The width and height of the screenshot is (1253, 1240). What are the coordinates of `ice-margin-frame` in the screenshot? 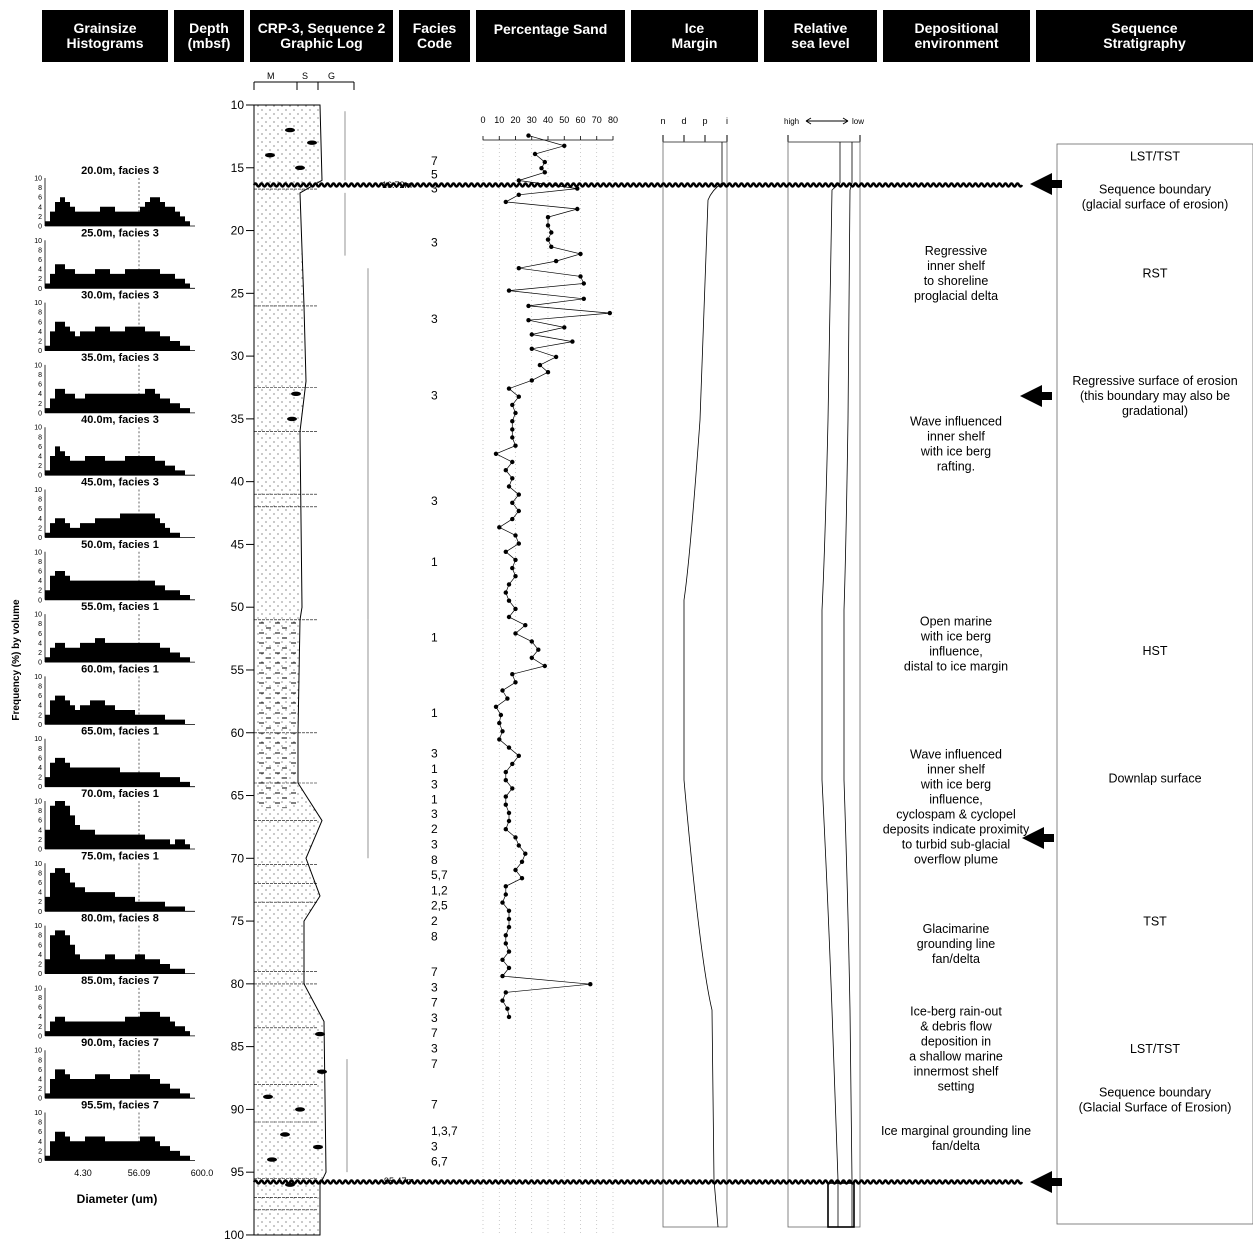 It's located at (695, 684).